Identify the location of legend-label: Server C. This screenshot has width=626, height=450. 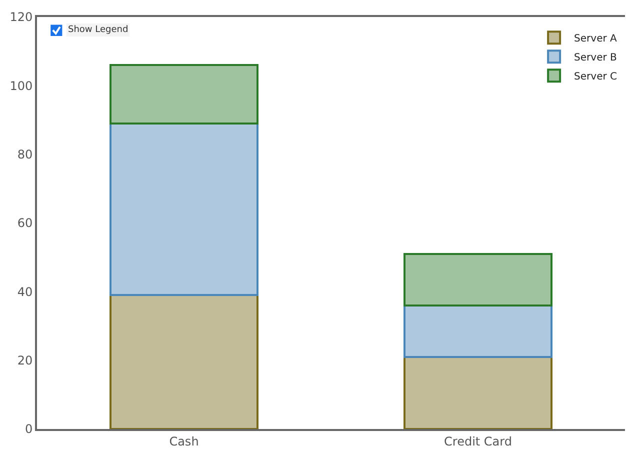
(596, 77).